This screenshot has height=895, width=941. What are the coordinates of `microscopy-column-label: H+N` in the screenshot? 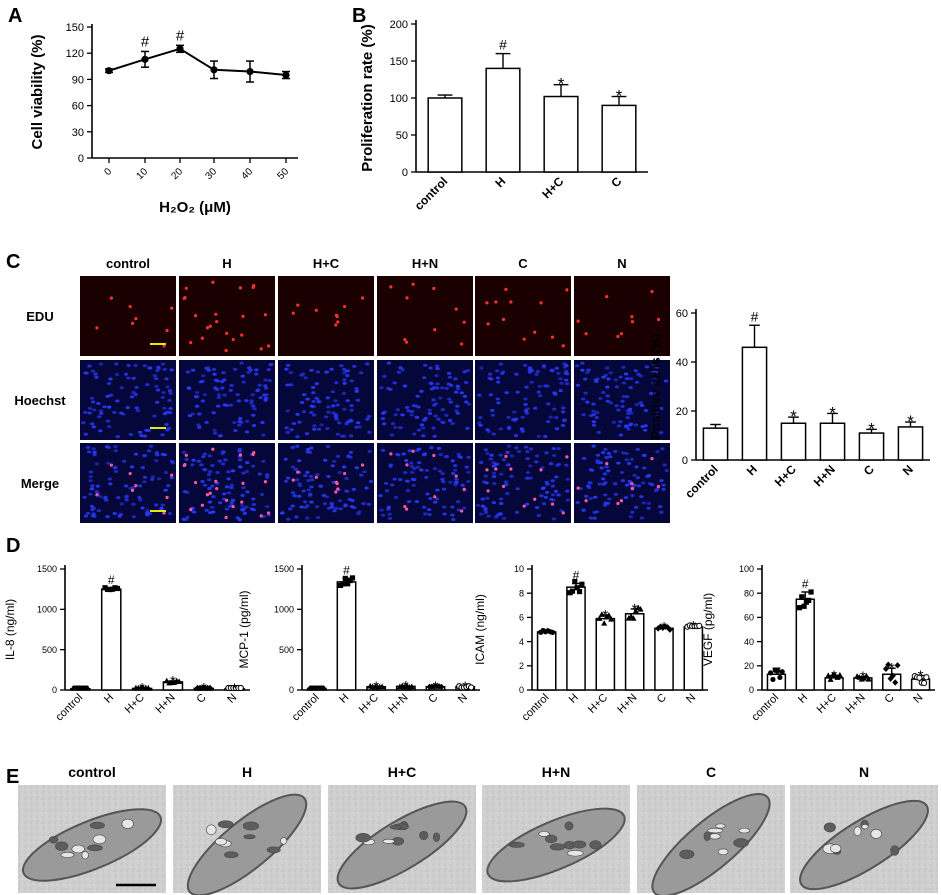 It's located at (425, 263).